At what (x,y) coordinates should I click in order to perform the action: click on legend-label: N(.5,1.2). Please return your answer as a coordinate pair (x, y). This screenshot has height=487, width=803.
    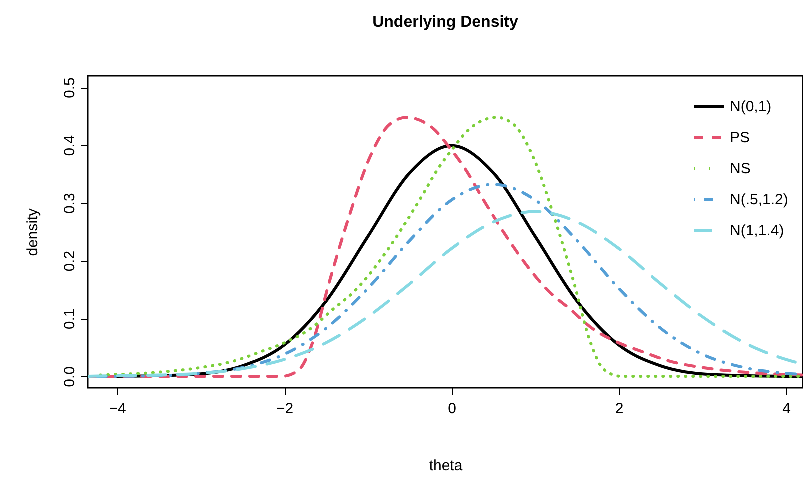
    Looking at the image, I should click on (759, 200).